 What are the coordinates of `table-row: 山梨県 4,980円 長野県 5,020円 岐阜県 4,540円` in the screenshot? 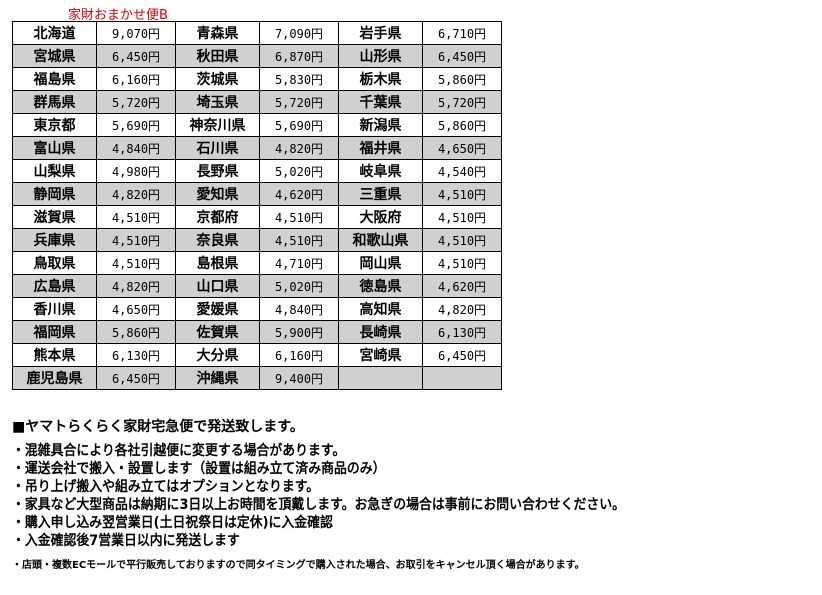 It's located at (257, 171).